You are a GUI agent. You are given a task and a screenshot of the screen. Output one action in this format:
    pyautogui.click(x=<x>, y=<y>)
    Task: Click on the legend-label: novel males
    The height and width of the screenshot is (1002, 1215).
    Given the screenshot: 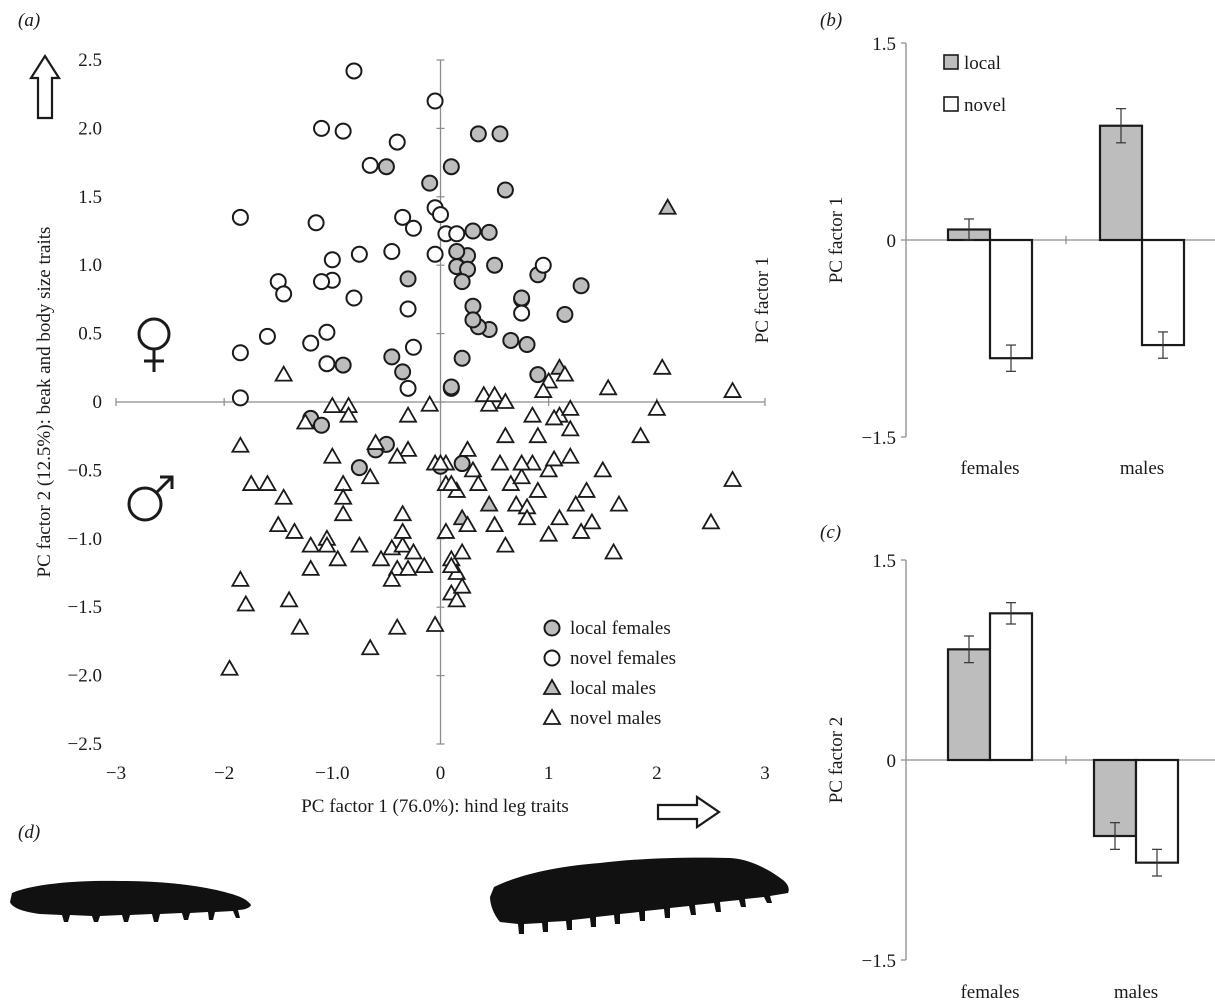 What is the action you would take?
    pyautogui.click(x=615, y=718)
    